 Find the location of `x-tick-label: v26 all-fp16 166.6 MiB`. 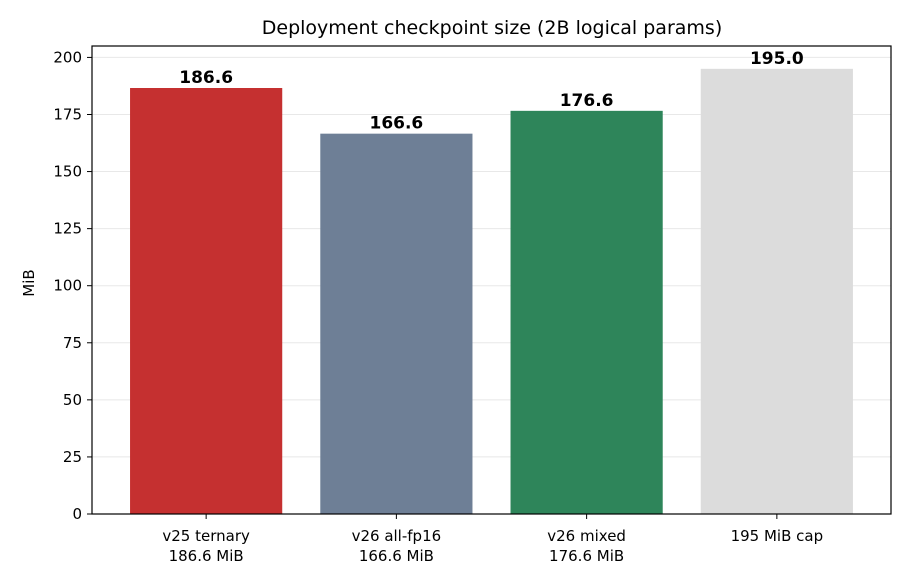

x-tick-label: v26 all-fp16 166.6 MiB is located at coordinates (397, 546).